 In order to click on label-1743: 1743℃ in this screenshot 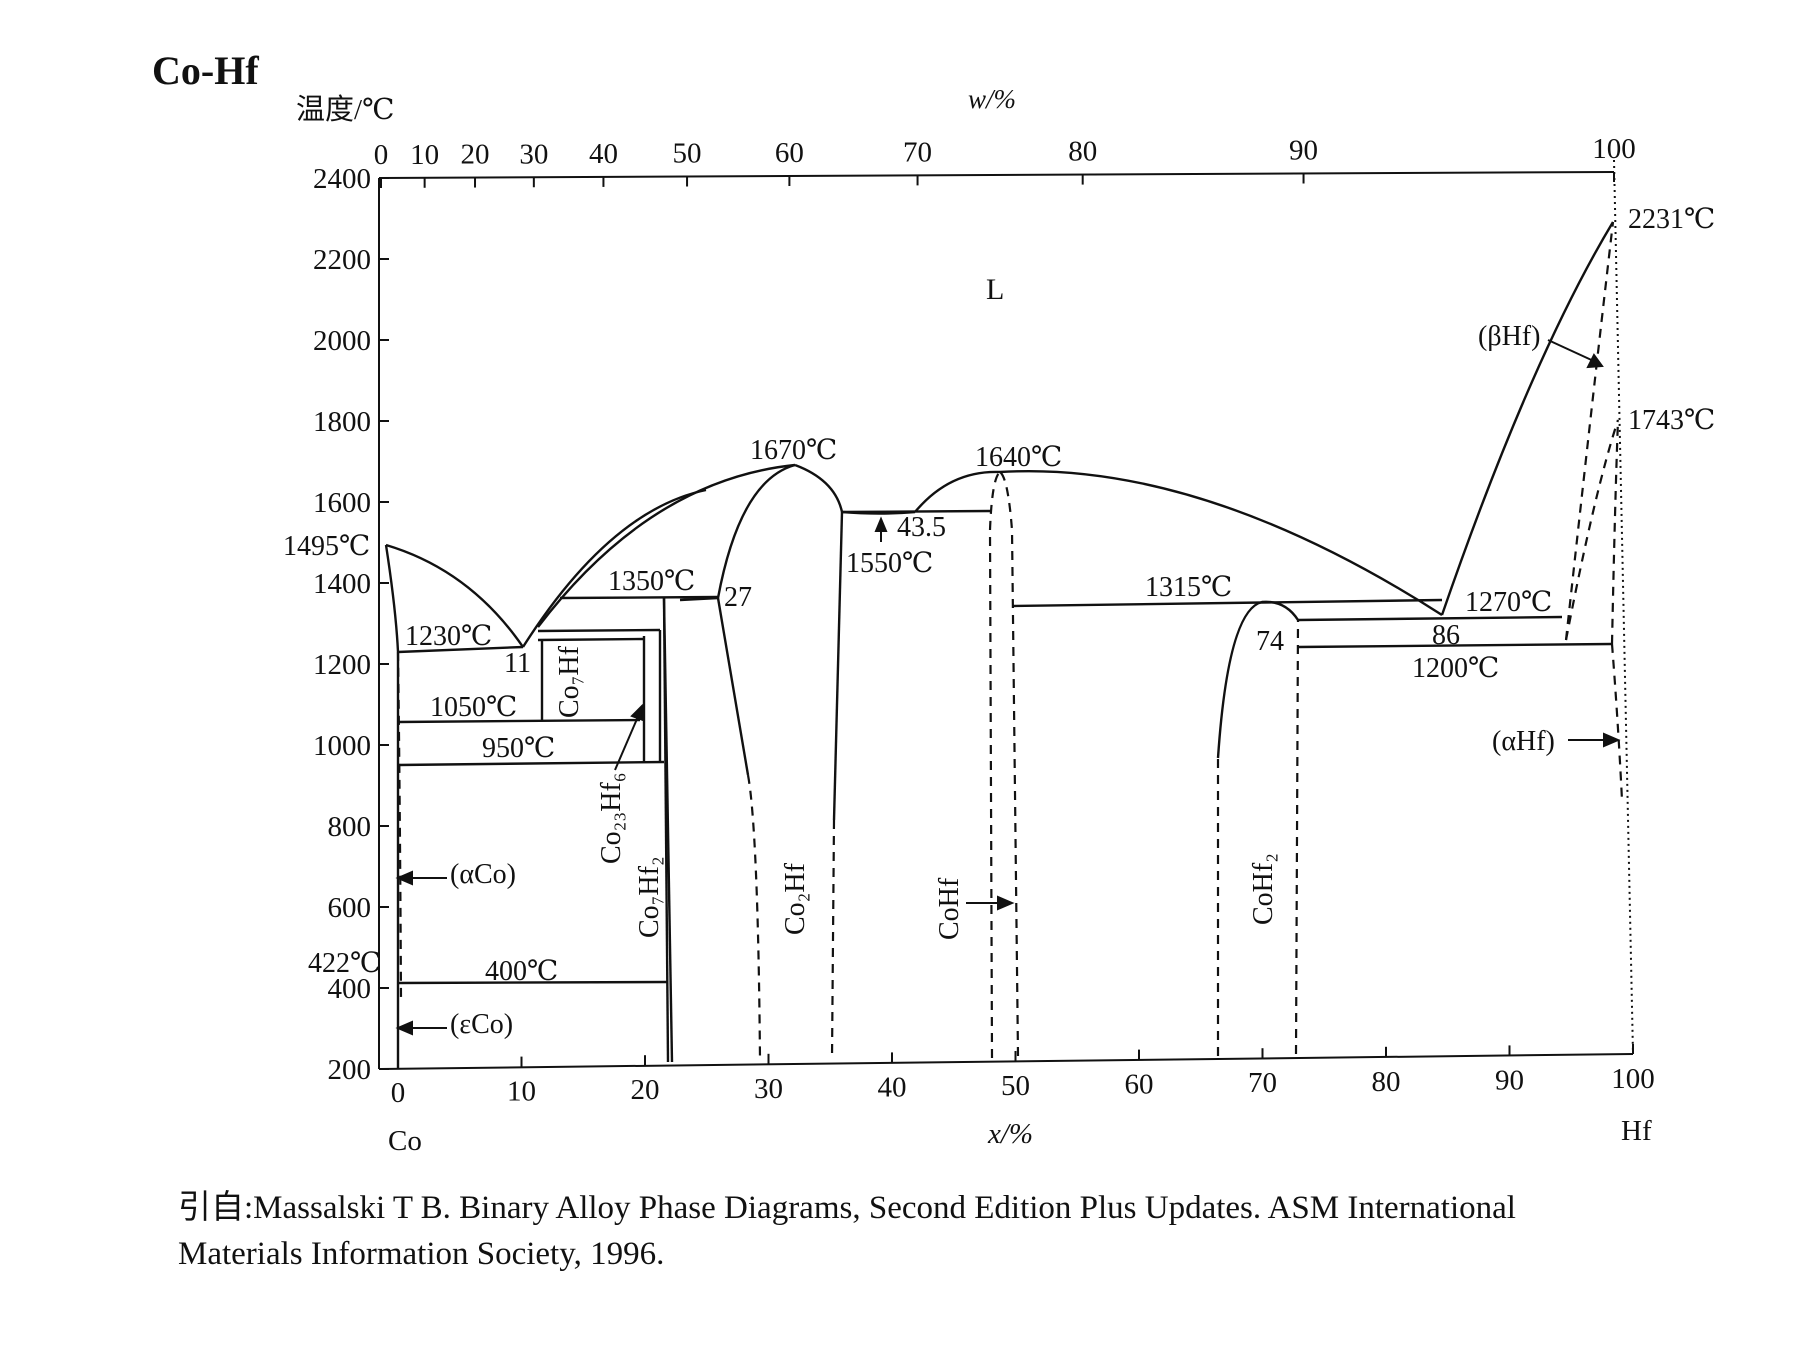, I will do `click(1671, 420)`.